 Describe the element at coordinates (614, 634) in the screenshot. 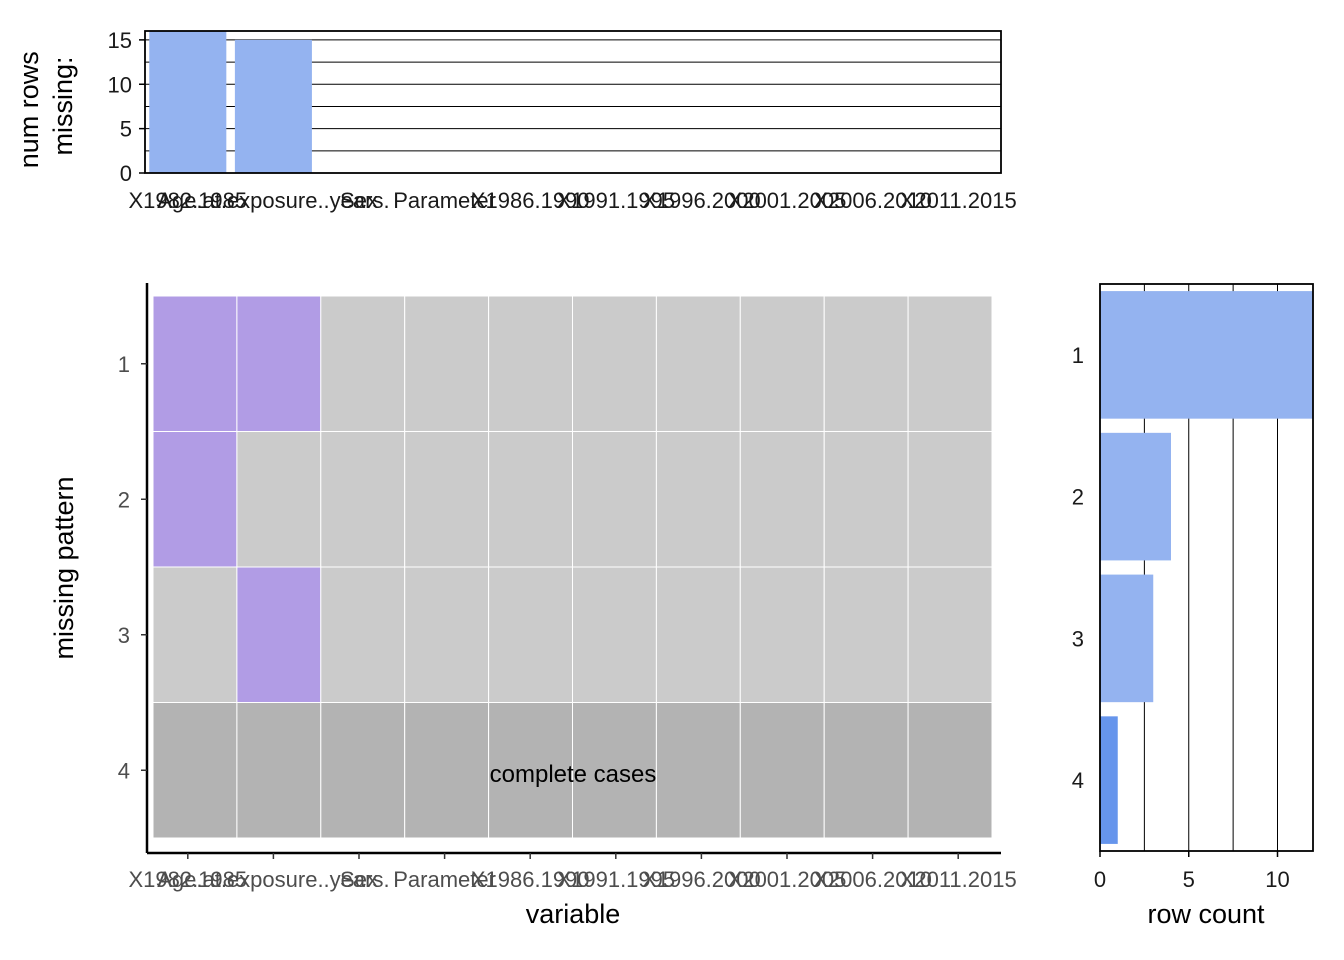

I see `tile-pattern-3-X1991.1995` at that location.